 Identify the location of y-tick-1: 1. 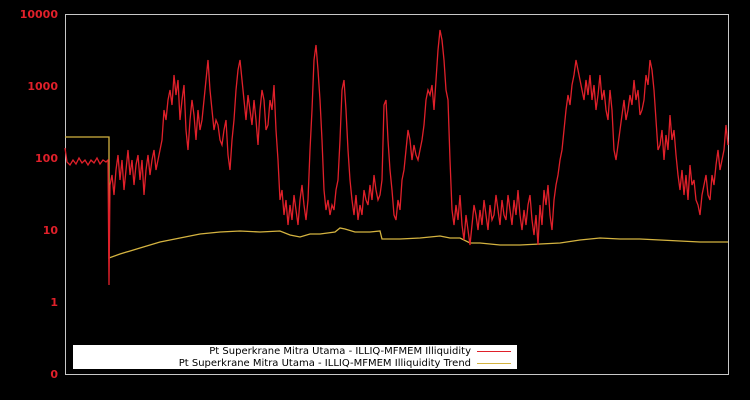
(54, 302).